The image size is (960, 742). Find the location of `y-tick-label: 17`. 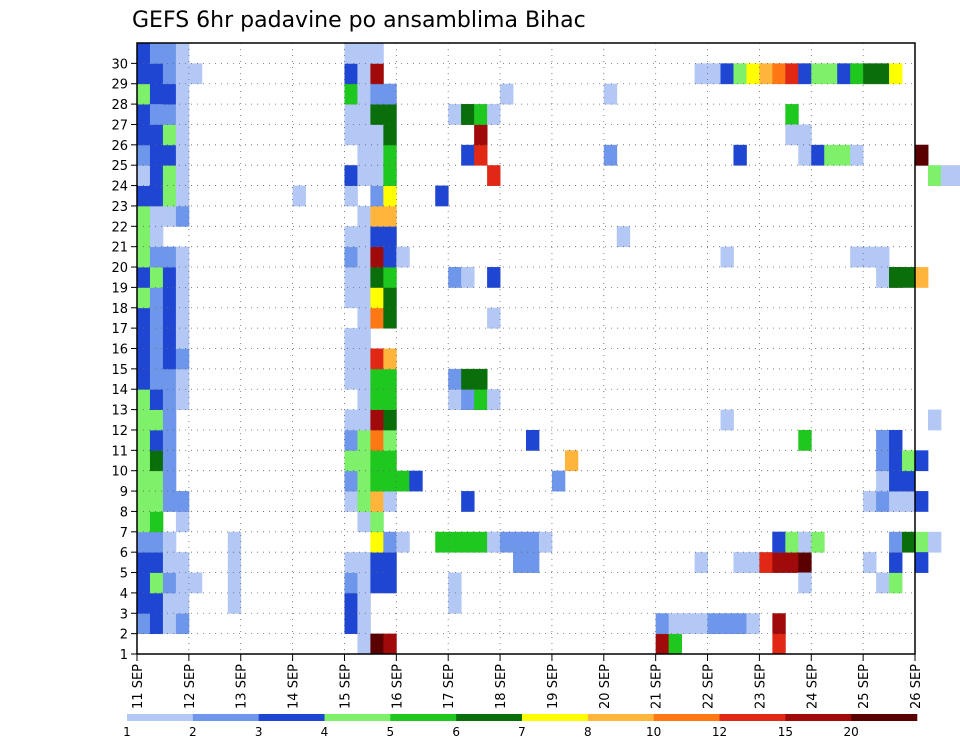

y-tick-label: 17 is located at coordinates (119, 329).